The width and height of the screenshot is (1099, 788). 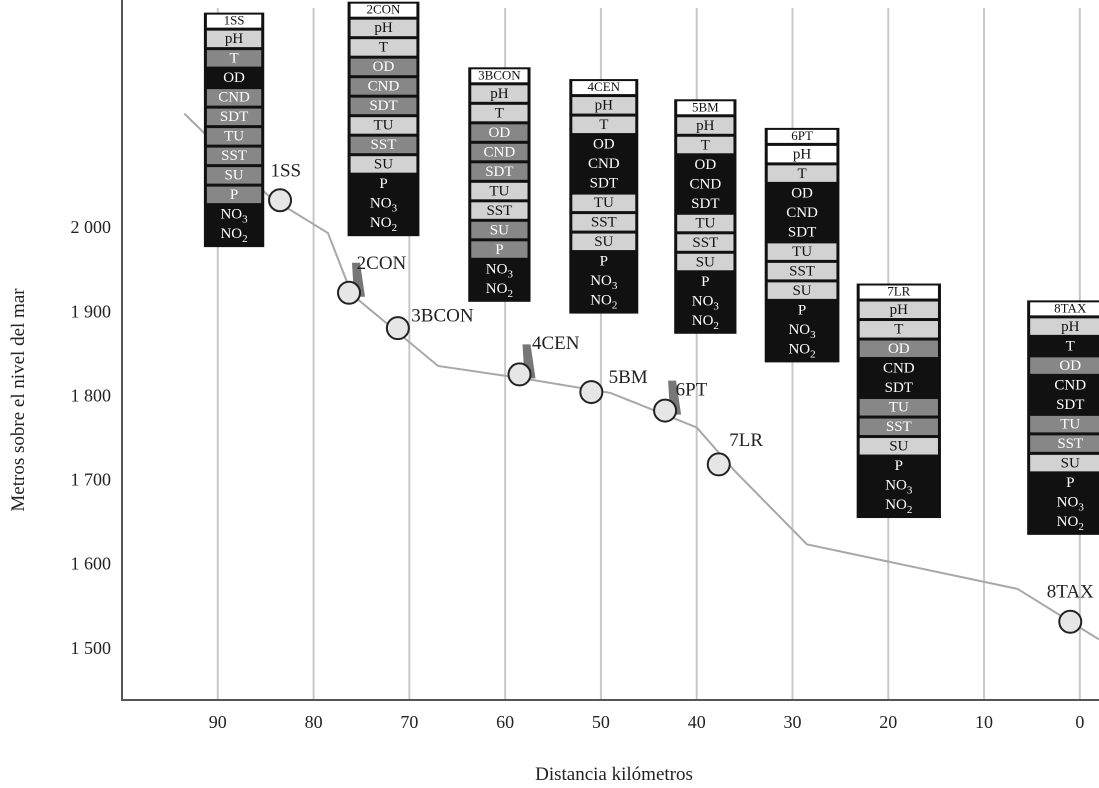 I want to click on y-tick-label: 1 900, so click(x=91, y=311).